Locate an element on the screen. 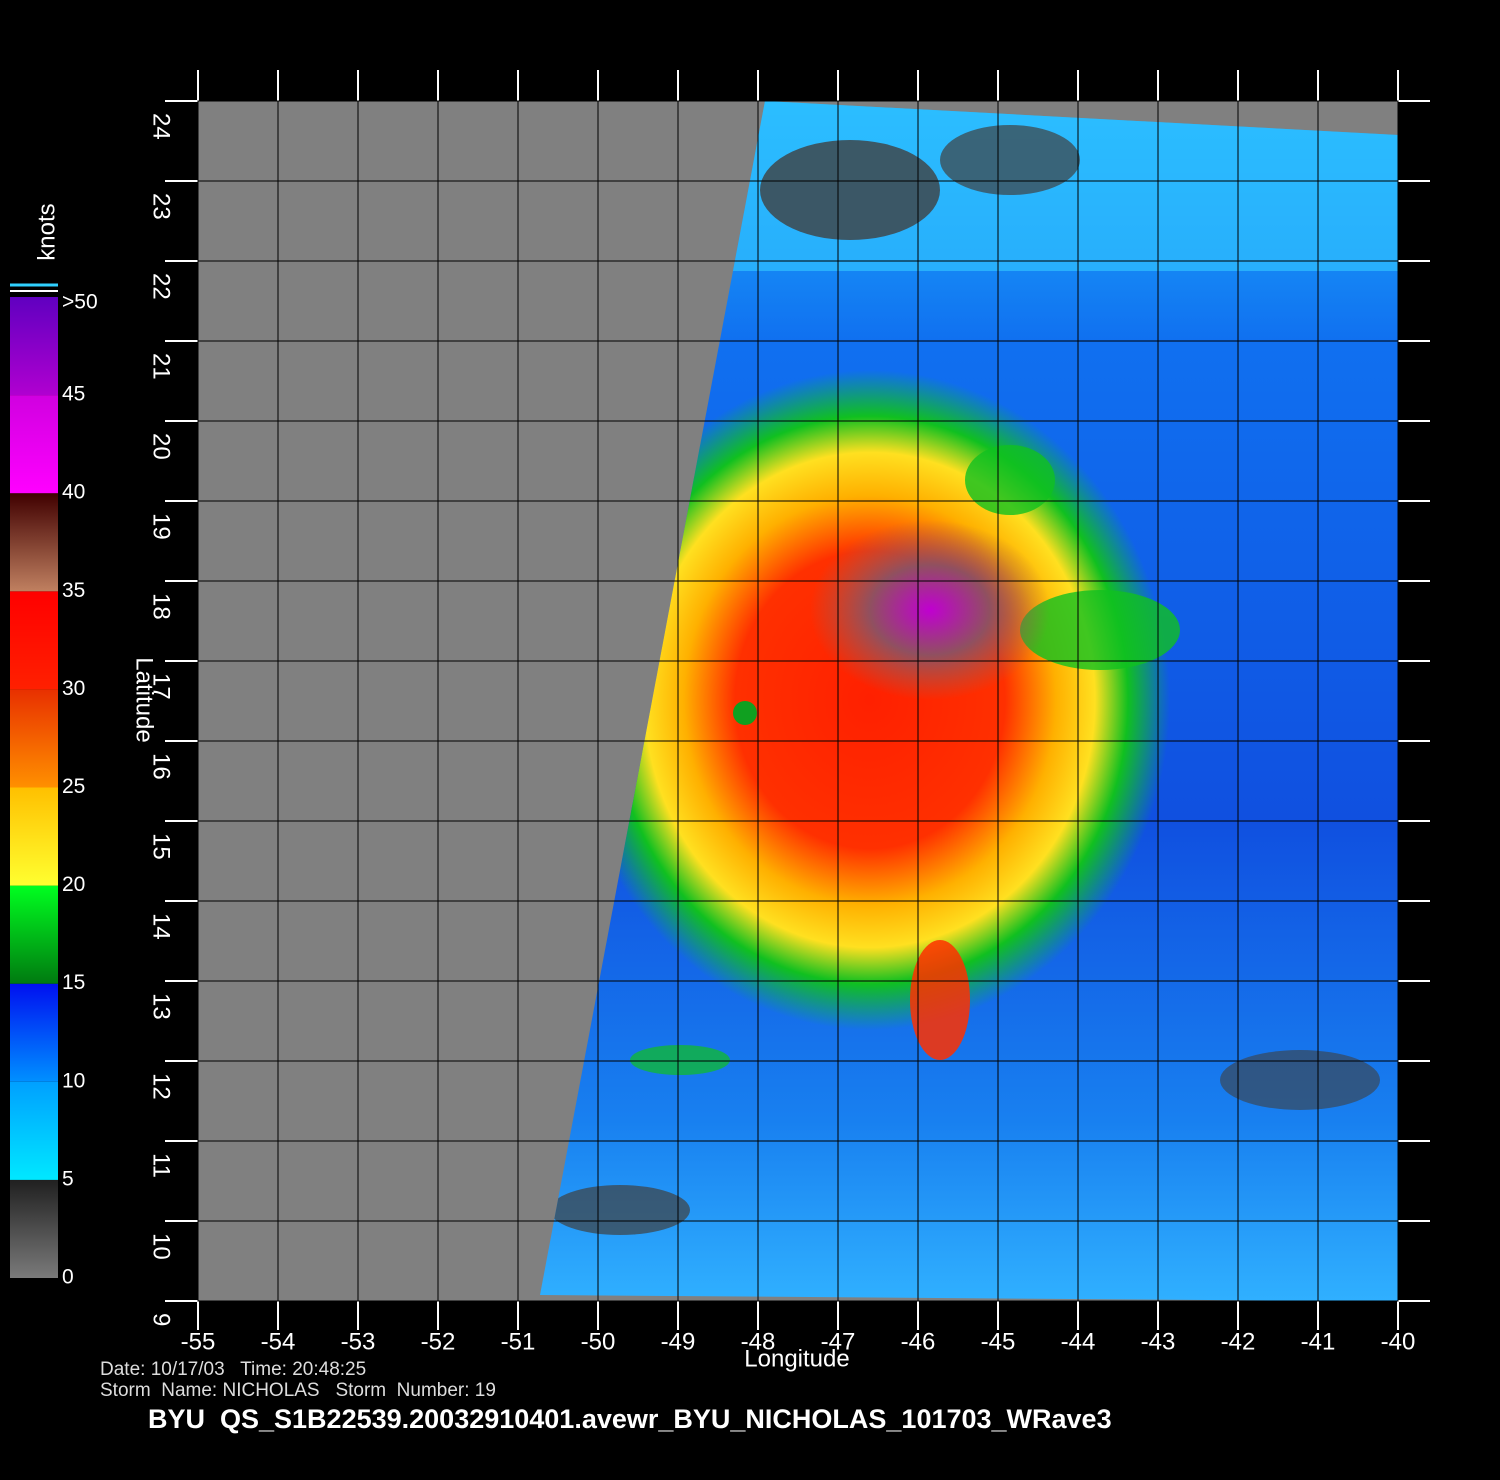 The image size is (1500, 1480). x-tick-label: -54 is located at coordinates (278, 1341).